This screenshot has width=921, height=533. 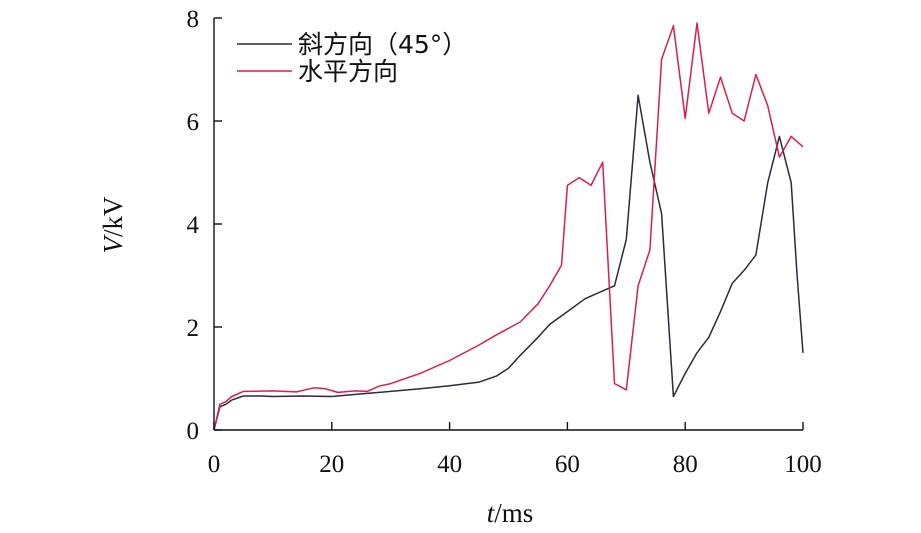 I want to click on x-tick-label: 40, so click(x=449, y=464).